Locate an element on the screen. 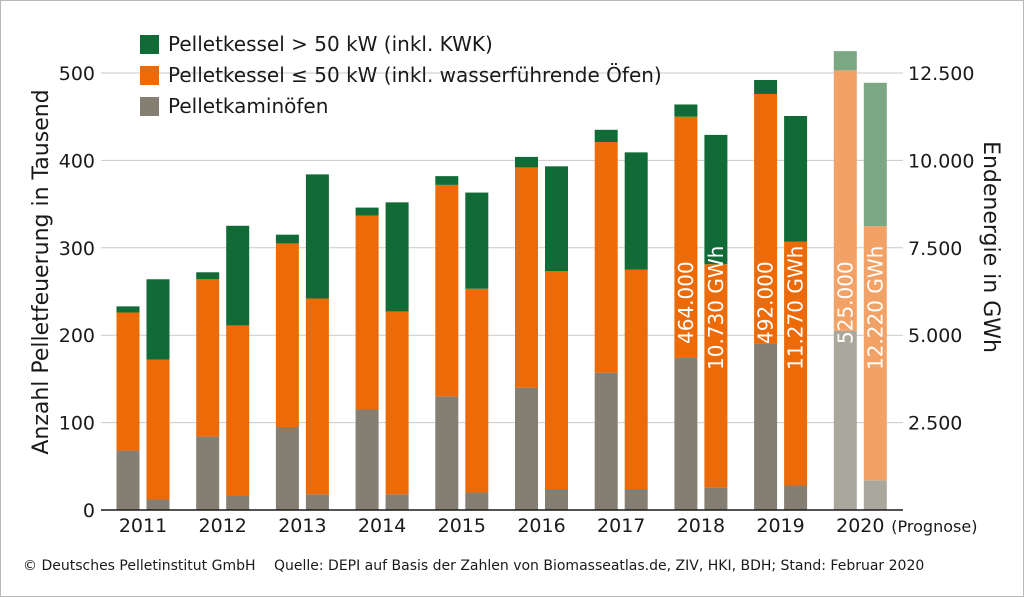 The height and width of the screenshot is (597, 1024). legend-label: Pelletkessel > 50 kW (inkl. KWK) is located at coordinates (330, 44).